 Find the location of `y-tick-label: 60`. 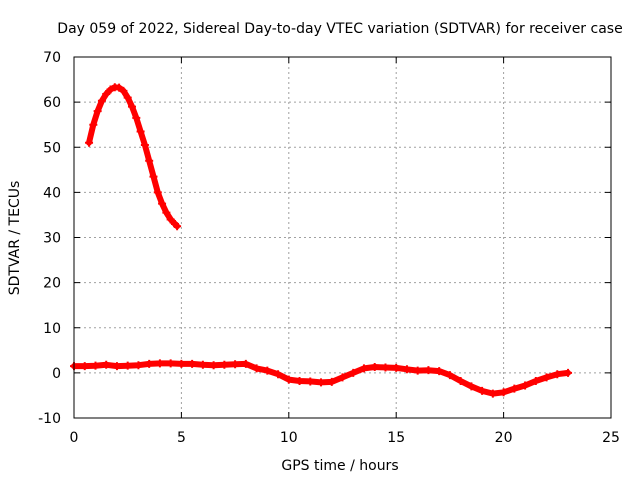

y-tick-label: 60 is located at coordinates (52, 103).